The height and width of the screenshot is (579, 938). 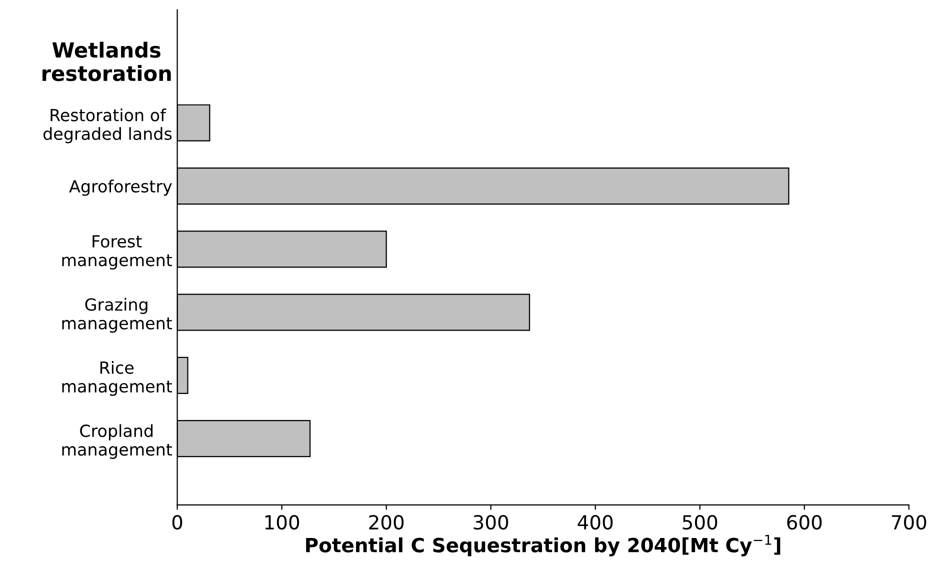 What do you see at coordinates (117, 252) in the screenshot?
I see `y-tick-label: Forest management` at bounding box center [117, 252].